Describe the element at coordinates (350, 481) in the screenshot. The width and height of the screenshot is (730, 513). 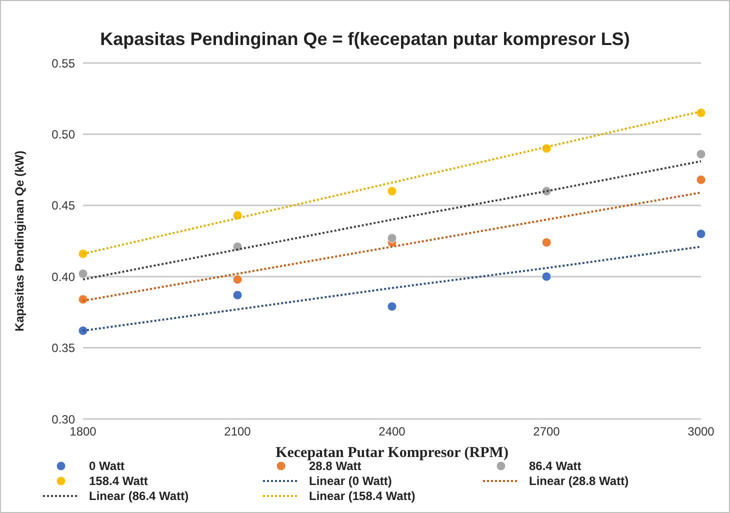
I see `legend-label: Linear (0 Watt)` at that location.